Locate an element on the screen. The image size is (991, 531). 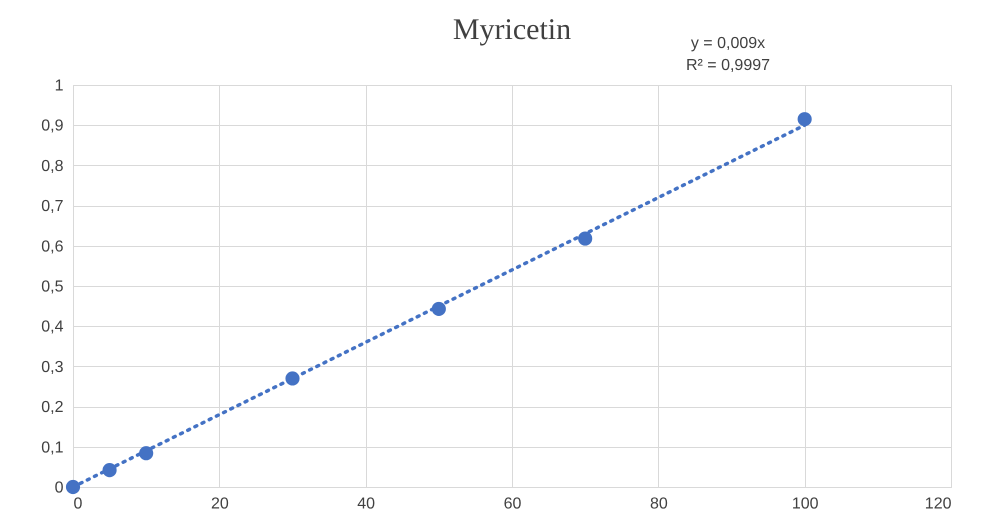
x-tick-label: 20 is located at coordinates (219, 504).